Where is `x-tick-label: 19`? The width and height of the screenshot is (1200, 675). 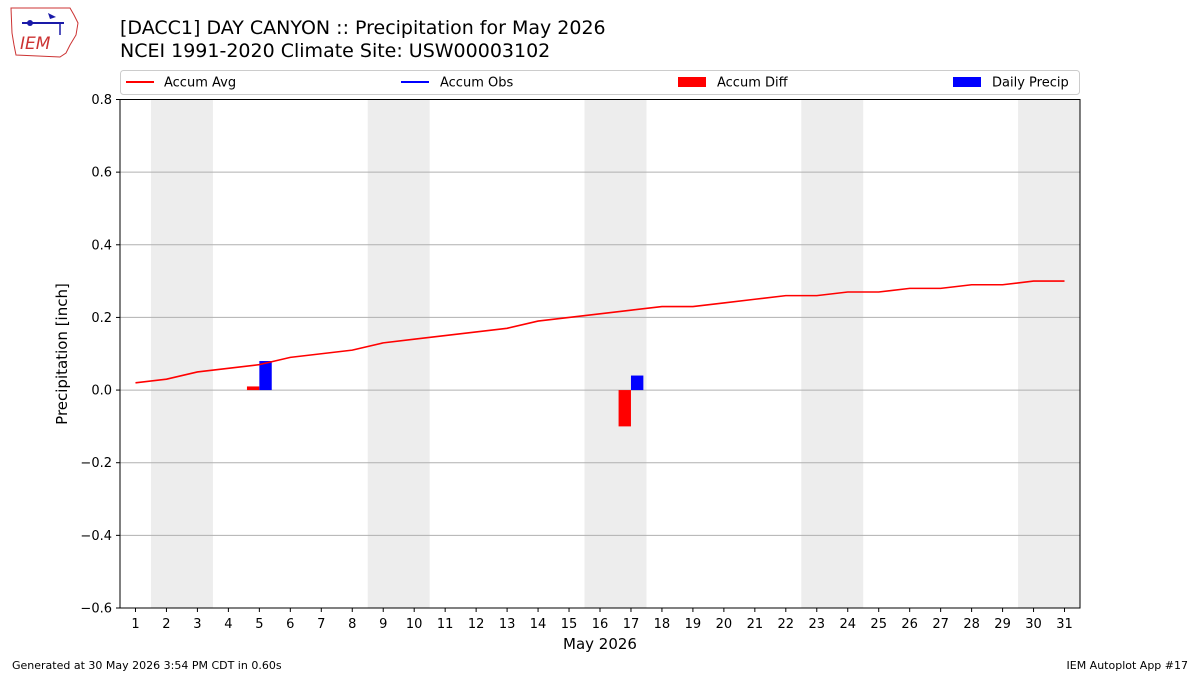
x-tick-label: 19 is located at coordinates (693, 624).